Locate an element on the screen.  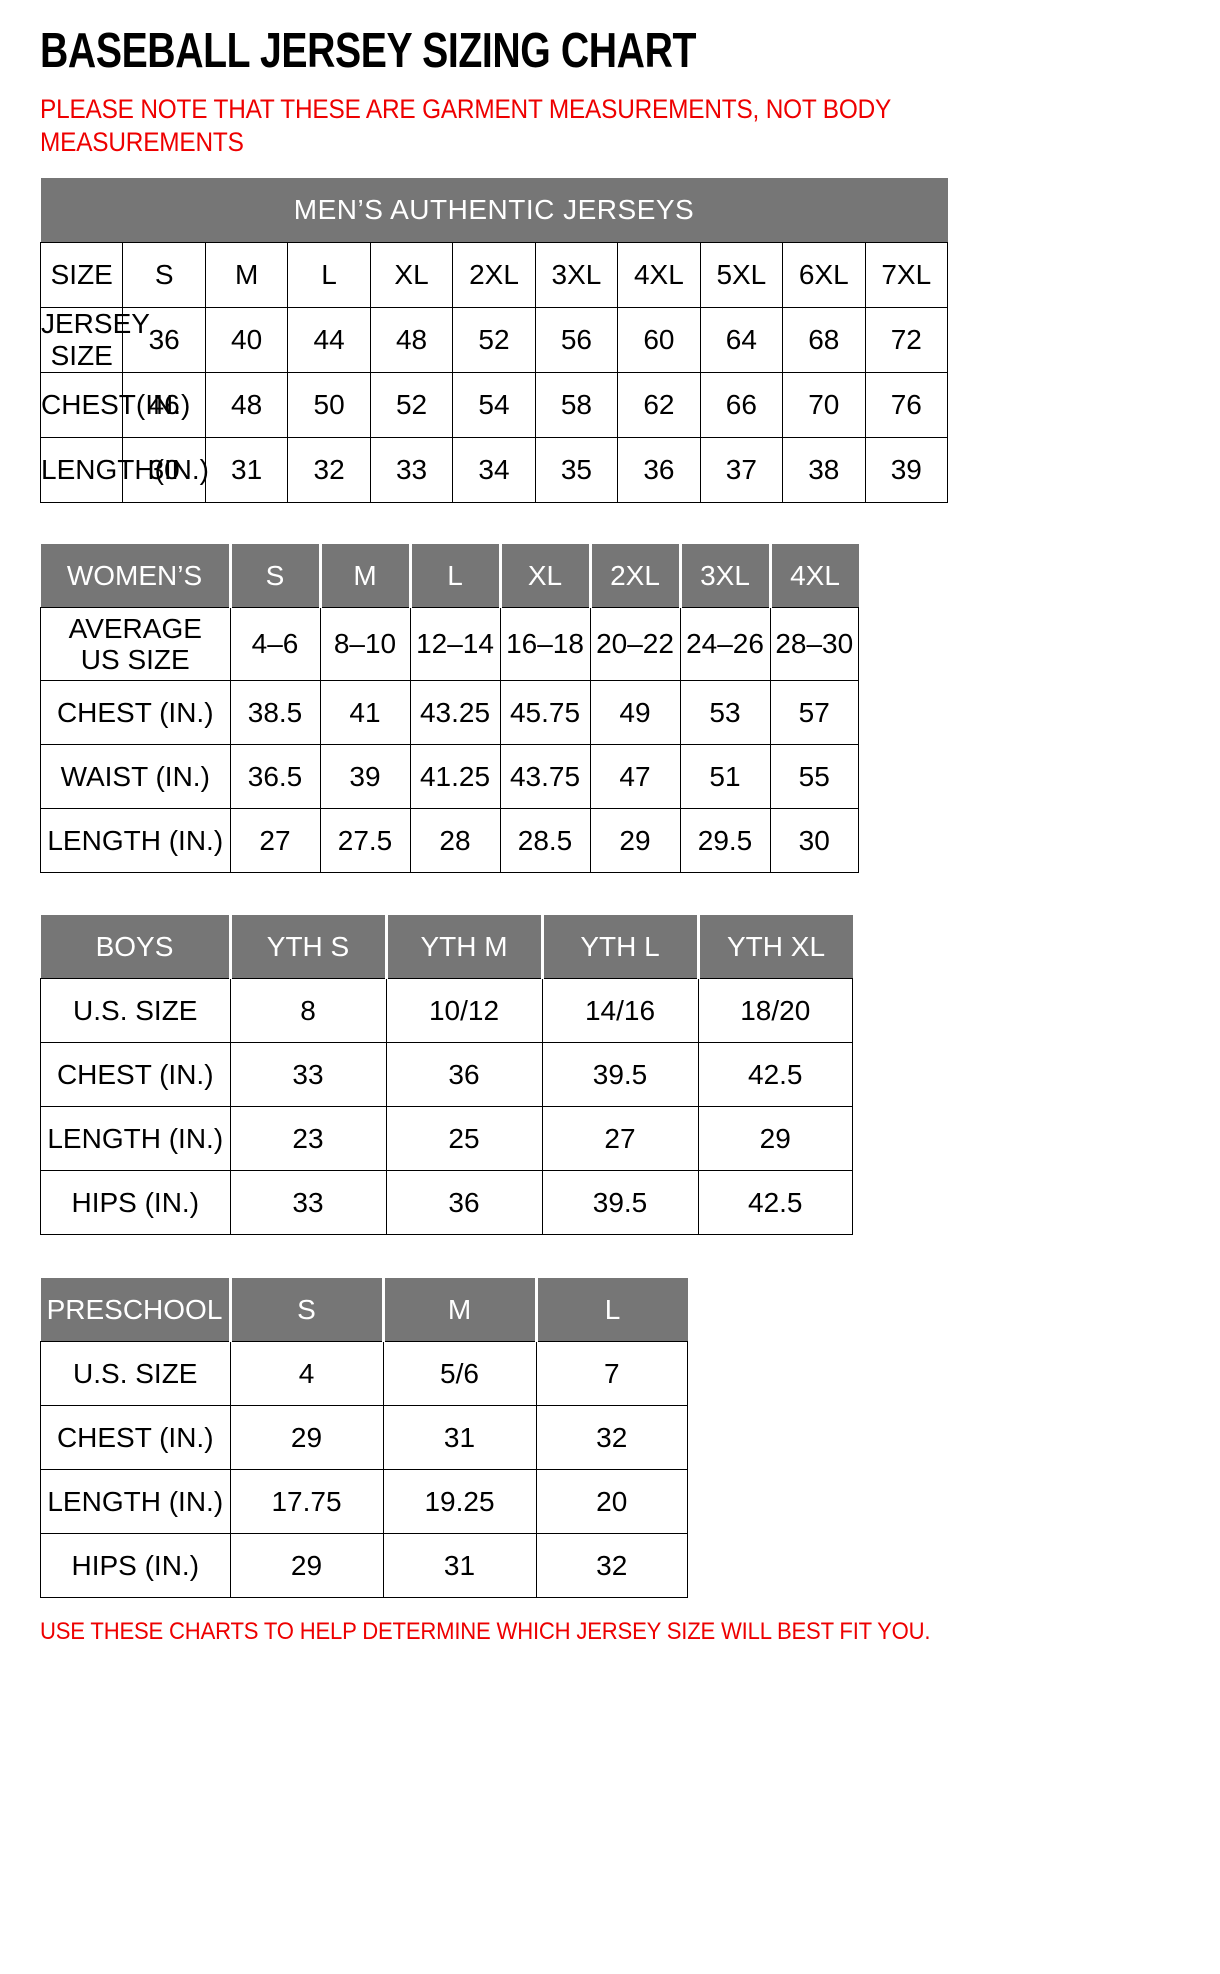
table-header-row: SIZE S M L XL 2XL 3XL 4XL 5XL 6XL 7XL is located at coordinates (494, 275).